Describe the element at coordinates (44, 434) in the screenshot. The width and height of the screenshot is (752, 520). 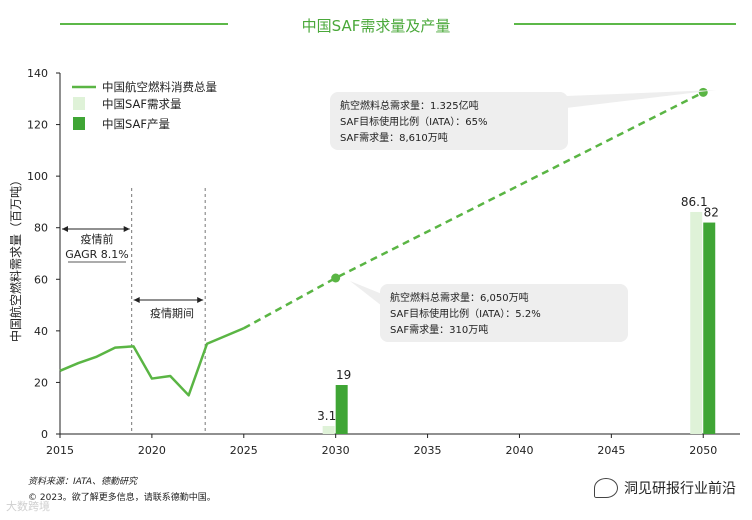
I see `y-tick-label: 0` at that location.